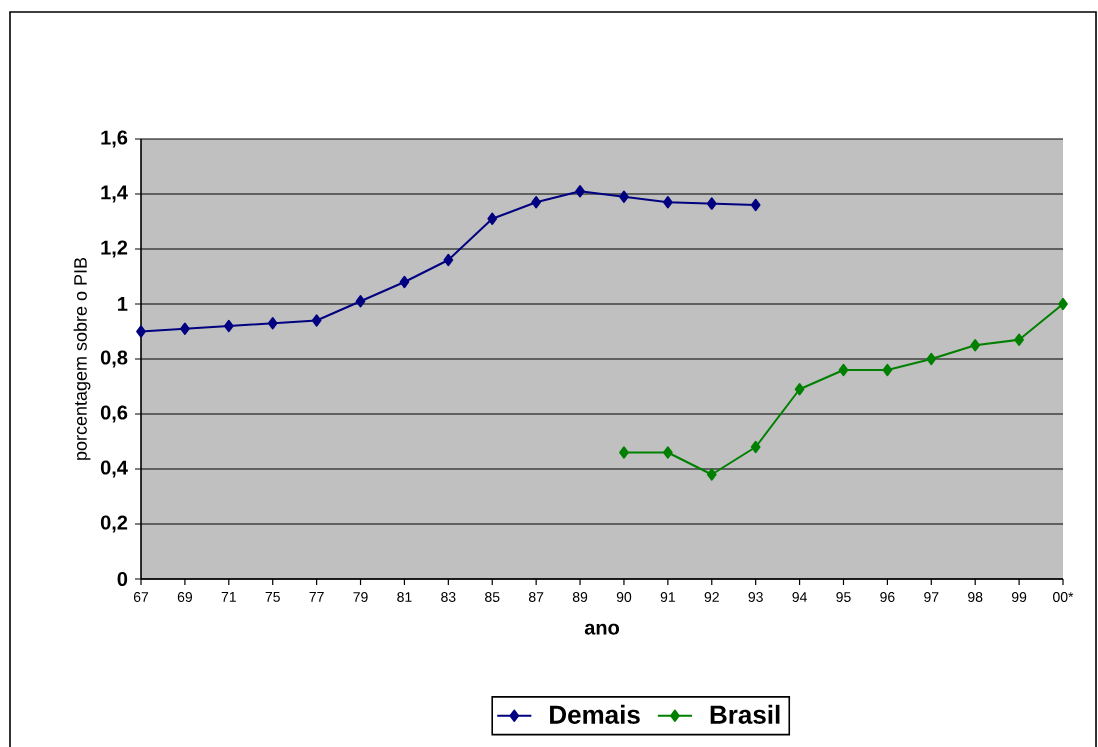 Image resolution: width=1098 pixels, height=747 pixels. Describe the element at coordinates (975, 597) in the screenshot. I see `x-tick-label: 98` at that location.